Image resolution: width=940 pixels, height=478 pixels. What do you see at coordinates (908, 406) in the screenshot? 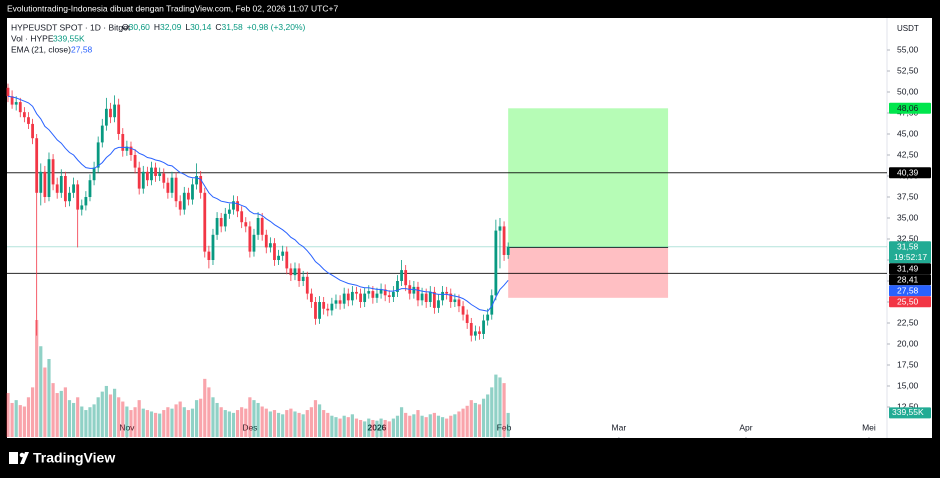
I see `y-tick-label: 12,50` at bounding box center [908, 406].